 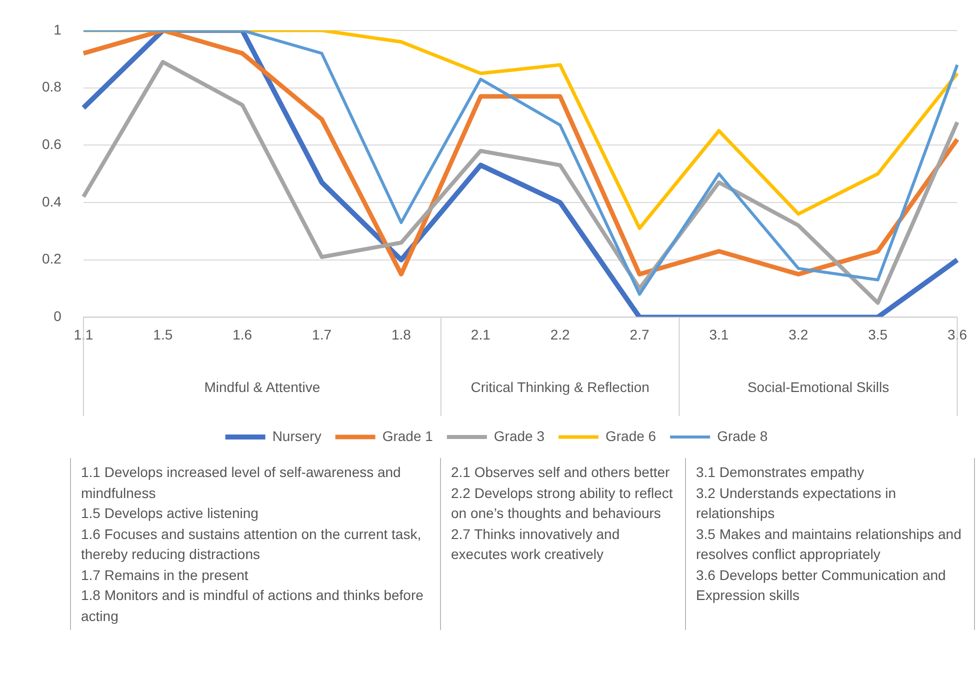 What do you see at coordinates (52, 201) in the screenshot?
I see `y-tick-label: 0.4` at bounding box center [52, 201].